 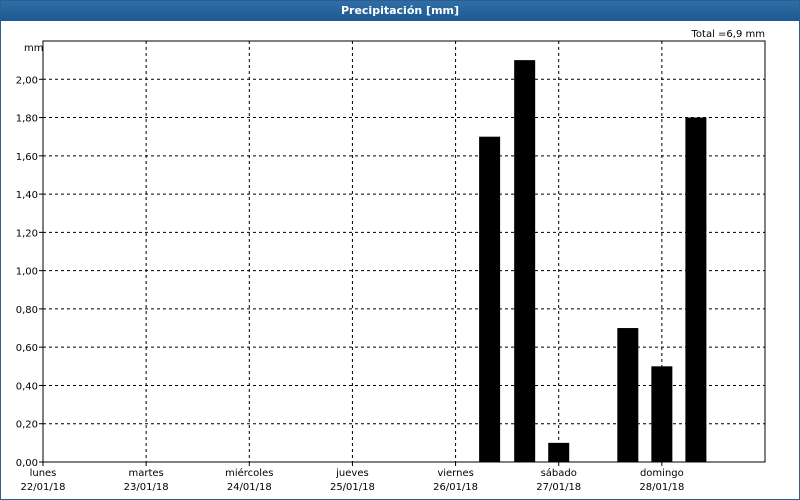 I want to click on y-tick-label: 0,00, so click(x=27, y=463).